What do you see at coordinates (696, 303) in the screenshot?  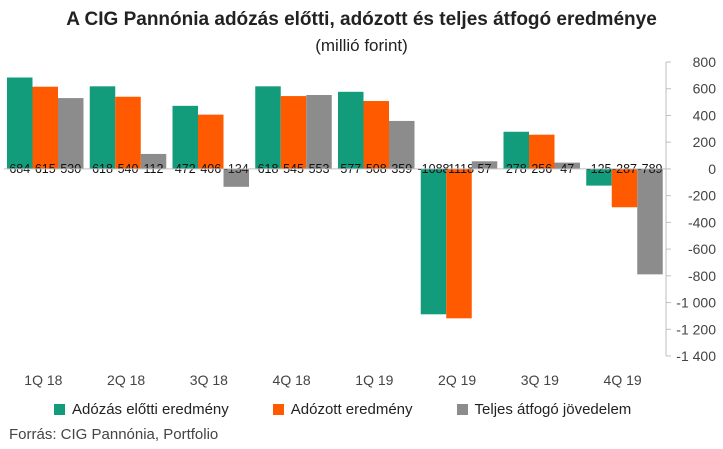 I see `y-tick-label: -1 000` at bounding box center [696, 303].